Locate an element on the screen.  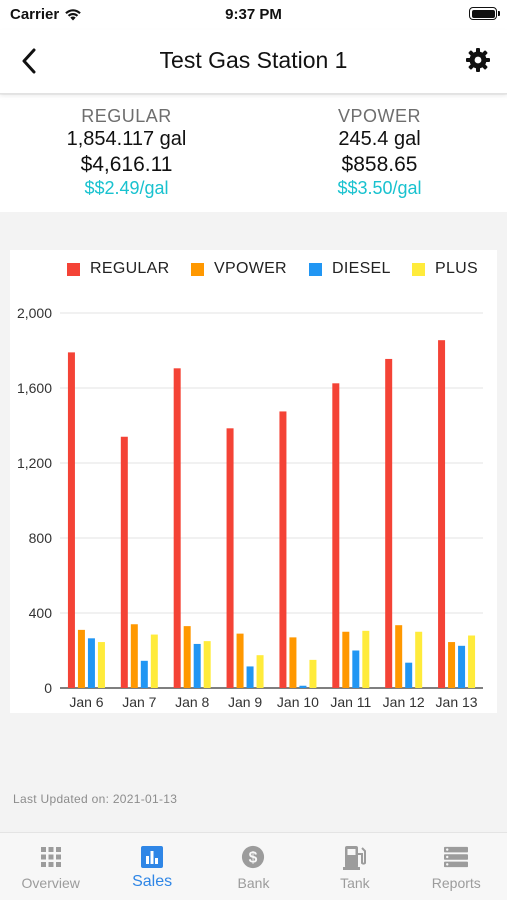
tab-bar: Overview Sales $ Bank is located at coordinates (253, 866).